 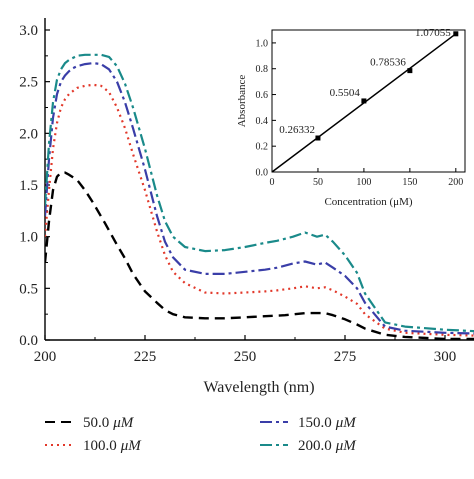 What do you see at coordinates (345, 93) in the screenshot?
I see `inset-point-label-1: 0.5504` at bounding box center [345, 93].